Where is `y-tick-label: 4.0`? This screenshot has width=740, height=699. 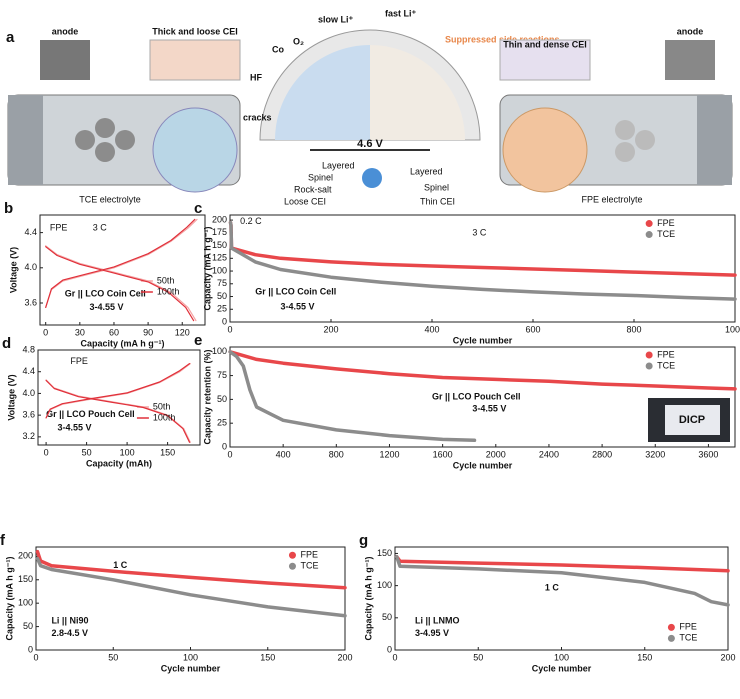 y-tick-label: 4.0 is located at coordinates (30, 267).